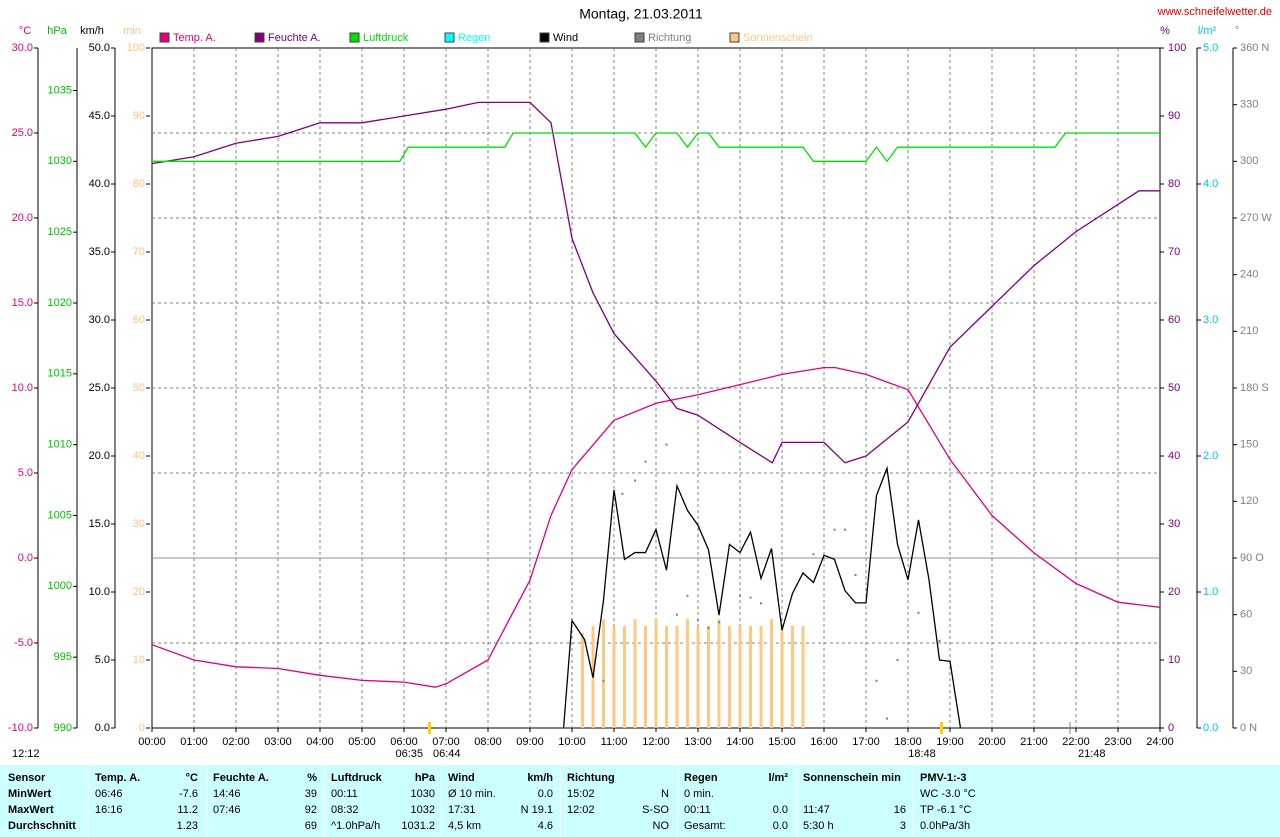  Describe the element at coordinates (31, 810) in the screenshot. I see `table-cell: MaxWert` at that location.